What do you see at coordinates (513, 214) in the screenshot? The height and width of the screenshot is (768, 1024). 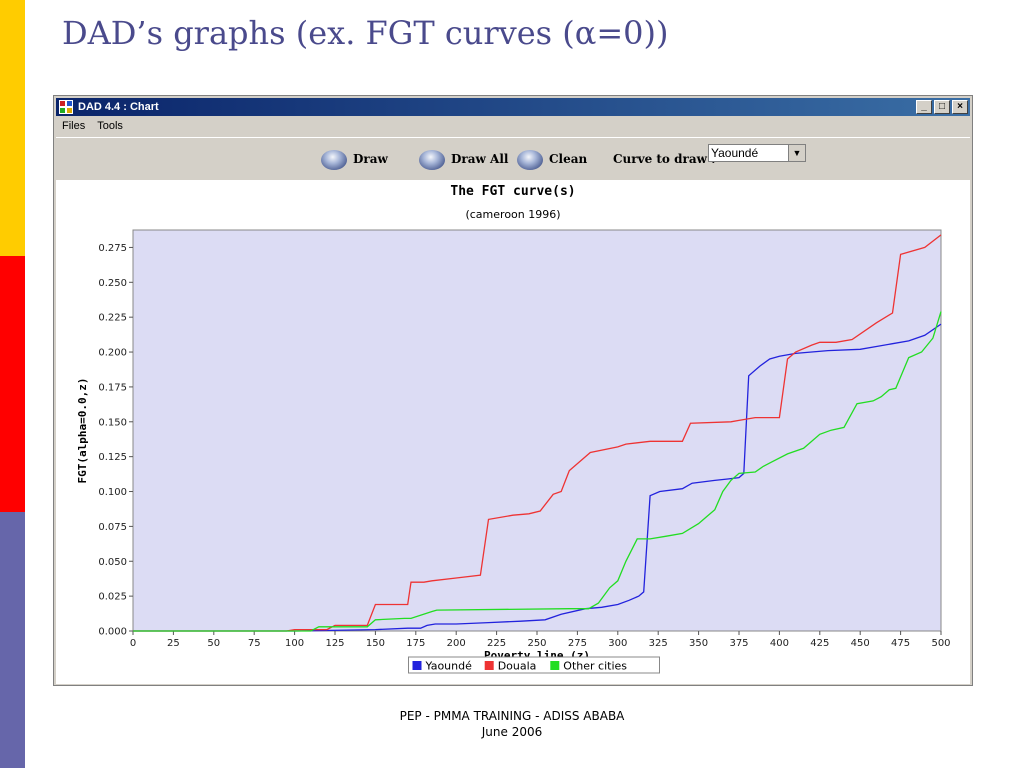 I see `chart-subtitle: (cameroon 1996)` at bounding box center [513, 214].